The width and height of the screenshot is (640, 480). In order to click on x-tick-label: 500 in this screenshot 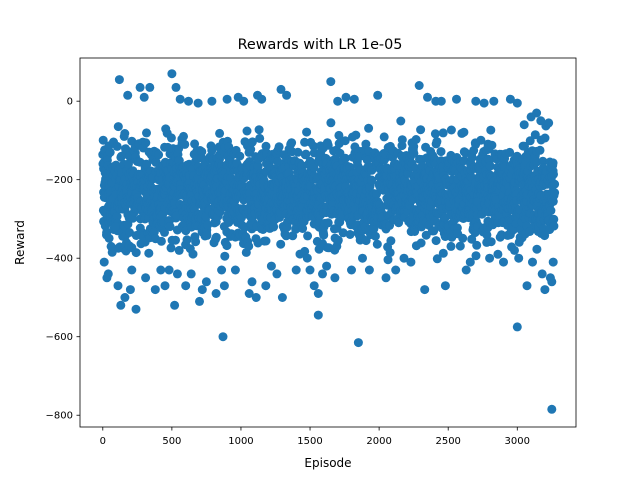, I will do `click(171, 441)`.